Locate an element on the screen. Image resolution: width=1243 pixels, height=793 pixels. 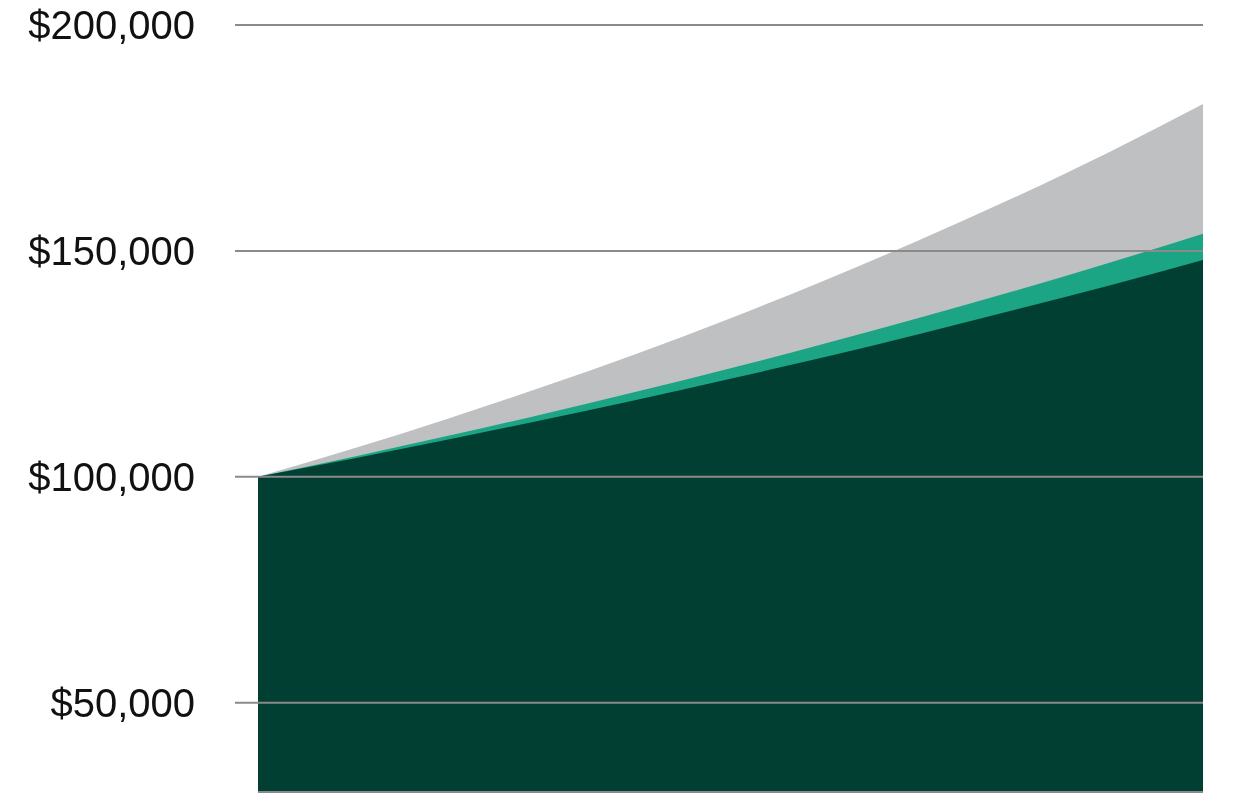
y-tick-label: $100,000 is located at coordinates (111, 476).